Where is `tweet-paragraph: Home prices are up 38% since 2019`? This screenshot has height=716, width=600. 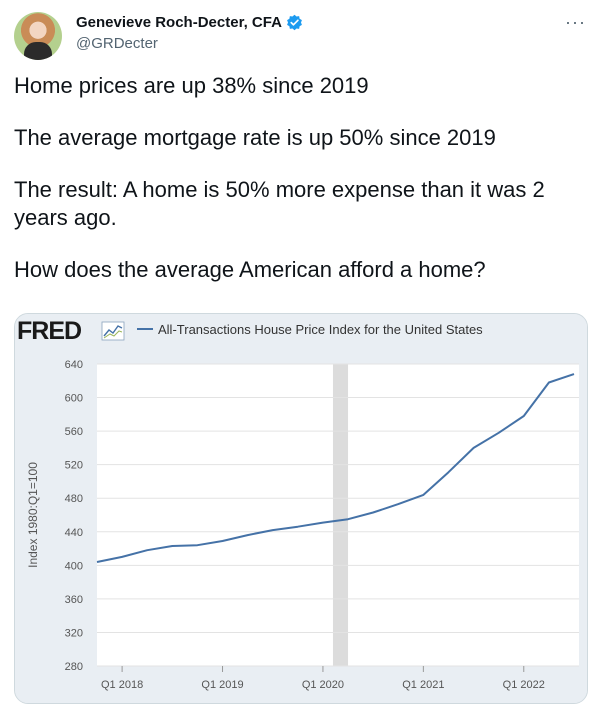
tweet-paragraph: Home prices are up 38% since 2019 is located at coordinates (191, 85).